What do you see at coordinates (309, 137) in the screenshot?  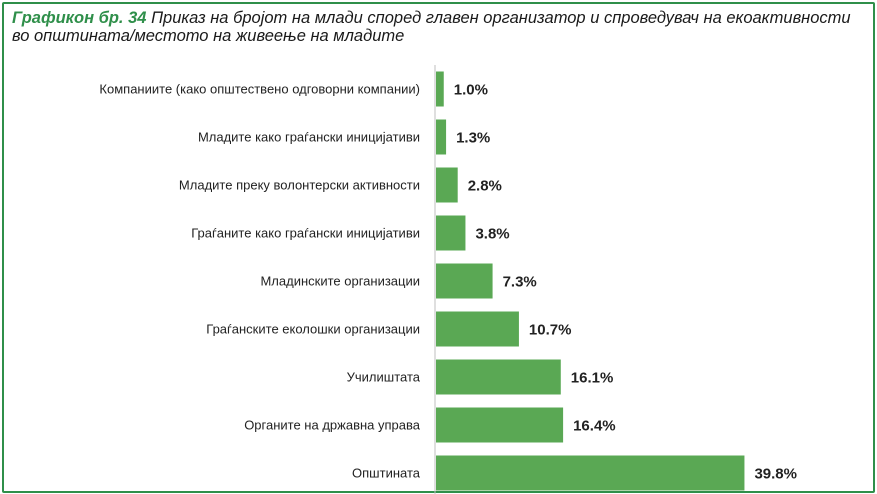 I see `category-label: Младите како граѓански иницијативи` at bounding box center [309, 137].